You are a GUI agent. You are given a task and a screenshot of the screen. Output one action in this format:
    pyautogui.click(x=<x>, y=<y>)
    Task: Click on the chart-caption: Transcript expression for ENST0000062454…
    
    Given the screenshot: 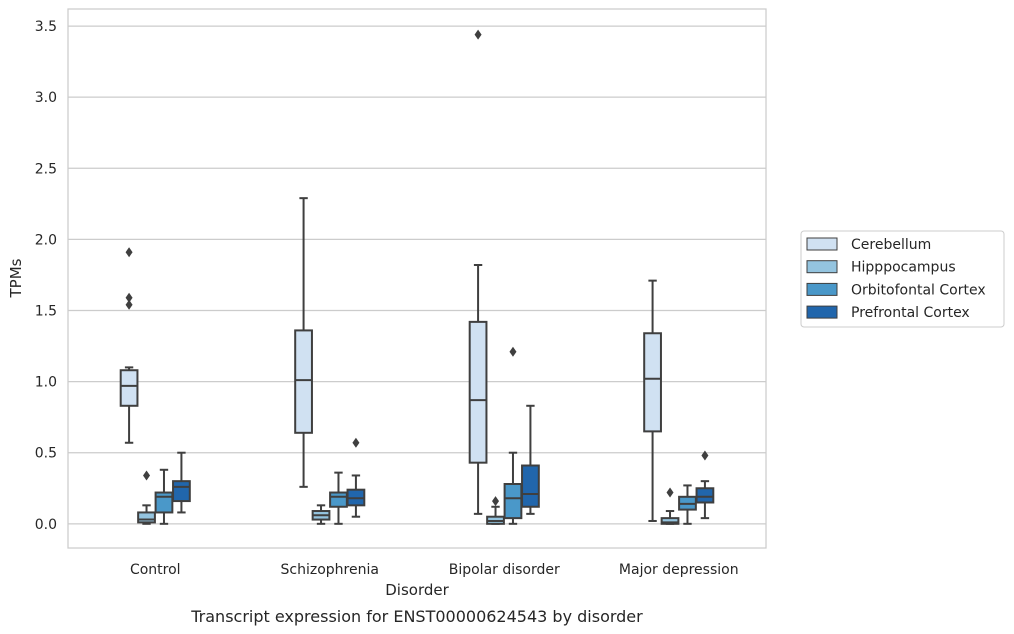 What is the action you would take?
    pyautogui.click(x=416, y=616)
    